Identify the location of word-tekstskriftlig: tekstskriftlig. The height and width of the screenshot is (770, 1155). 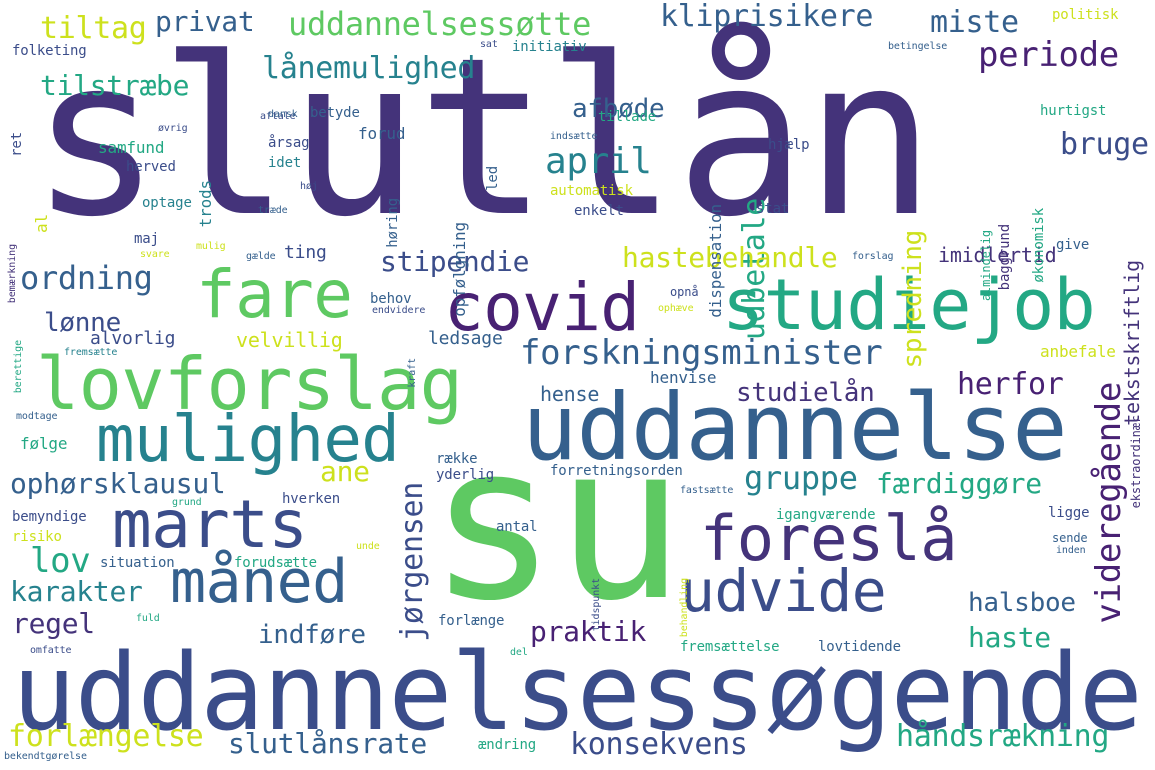
(1132, 343).